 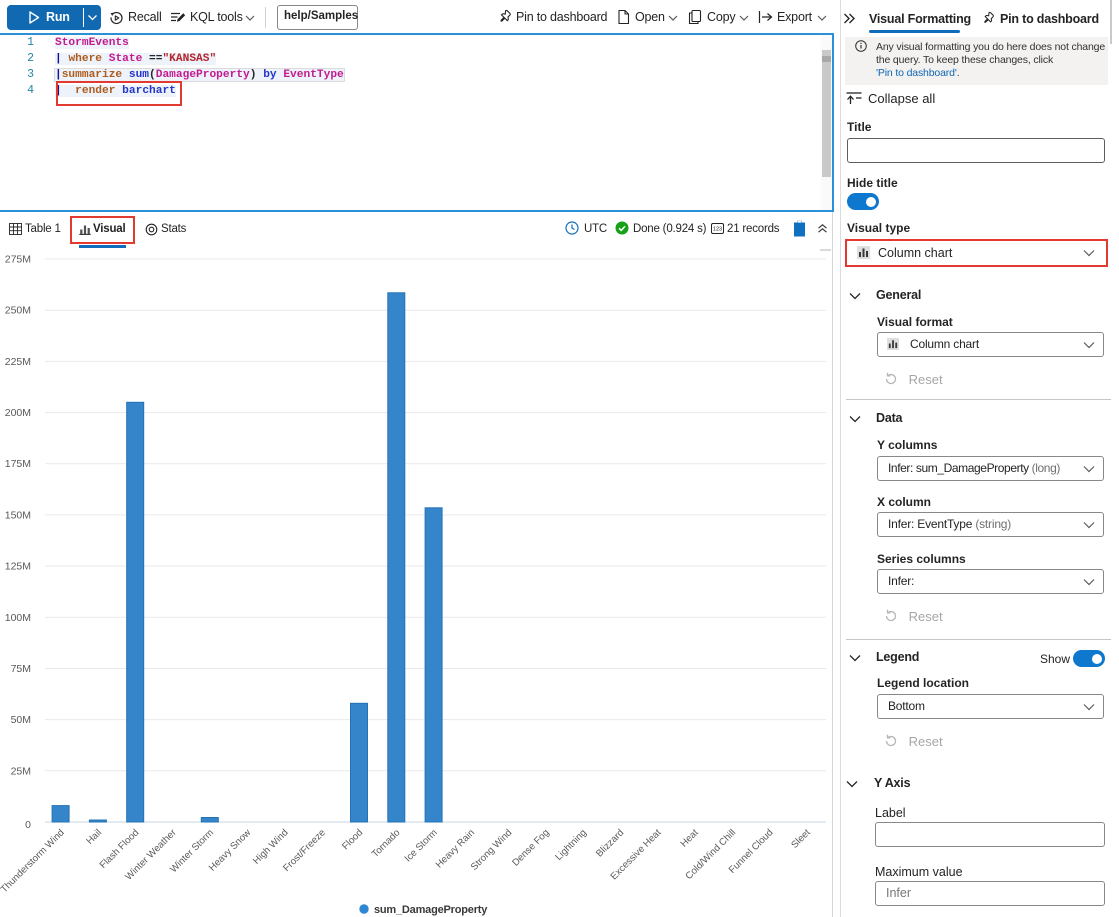 What do you see at coordinates (18, 362) in the screenshot?
I see `svg-text: 225M` at bounding box center [18, 362].